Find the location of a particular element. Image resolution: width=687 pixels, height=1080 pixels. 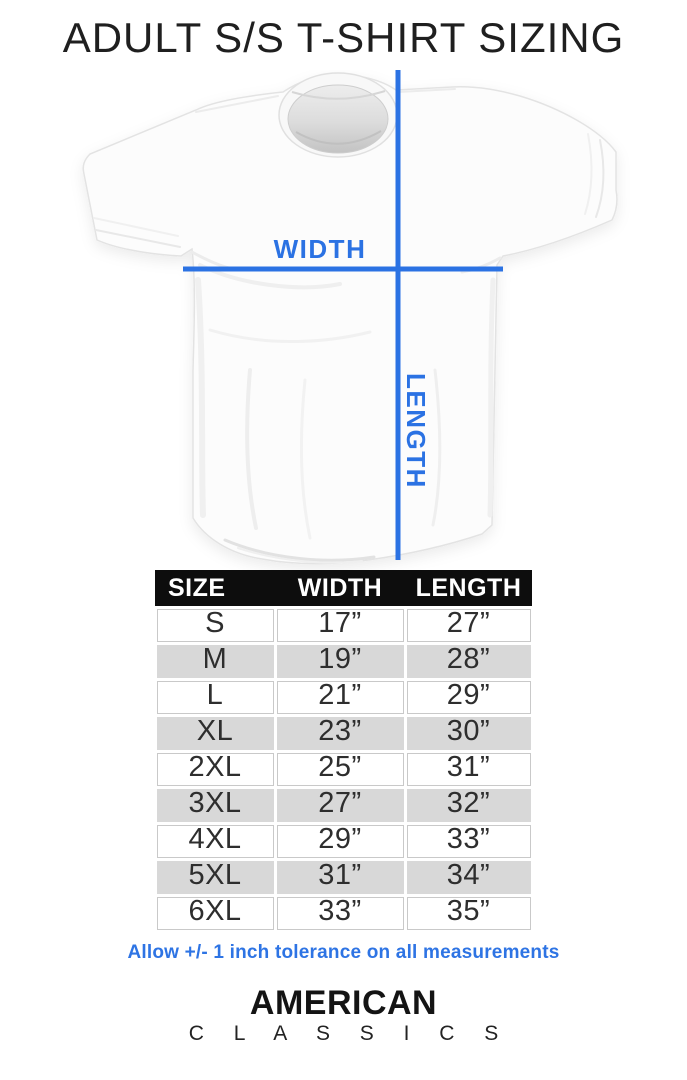

cell-size: M is located at coordinates (215, 661).